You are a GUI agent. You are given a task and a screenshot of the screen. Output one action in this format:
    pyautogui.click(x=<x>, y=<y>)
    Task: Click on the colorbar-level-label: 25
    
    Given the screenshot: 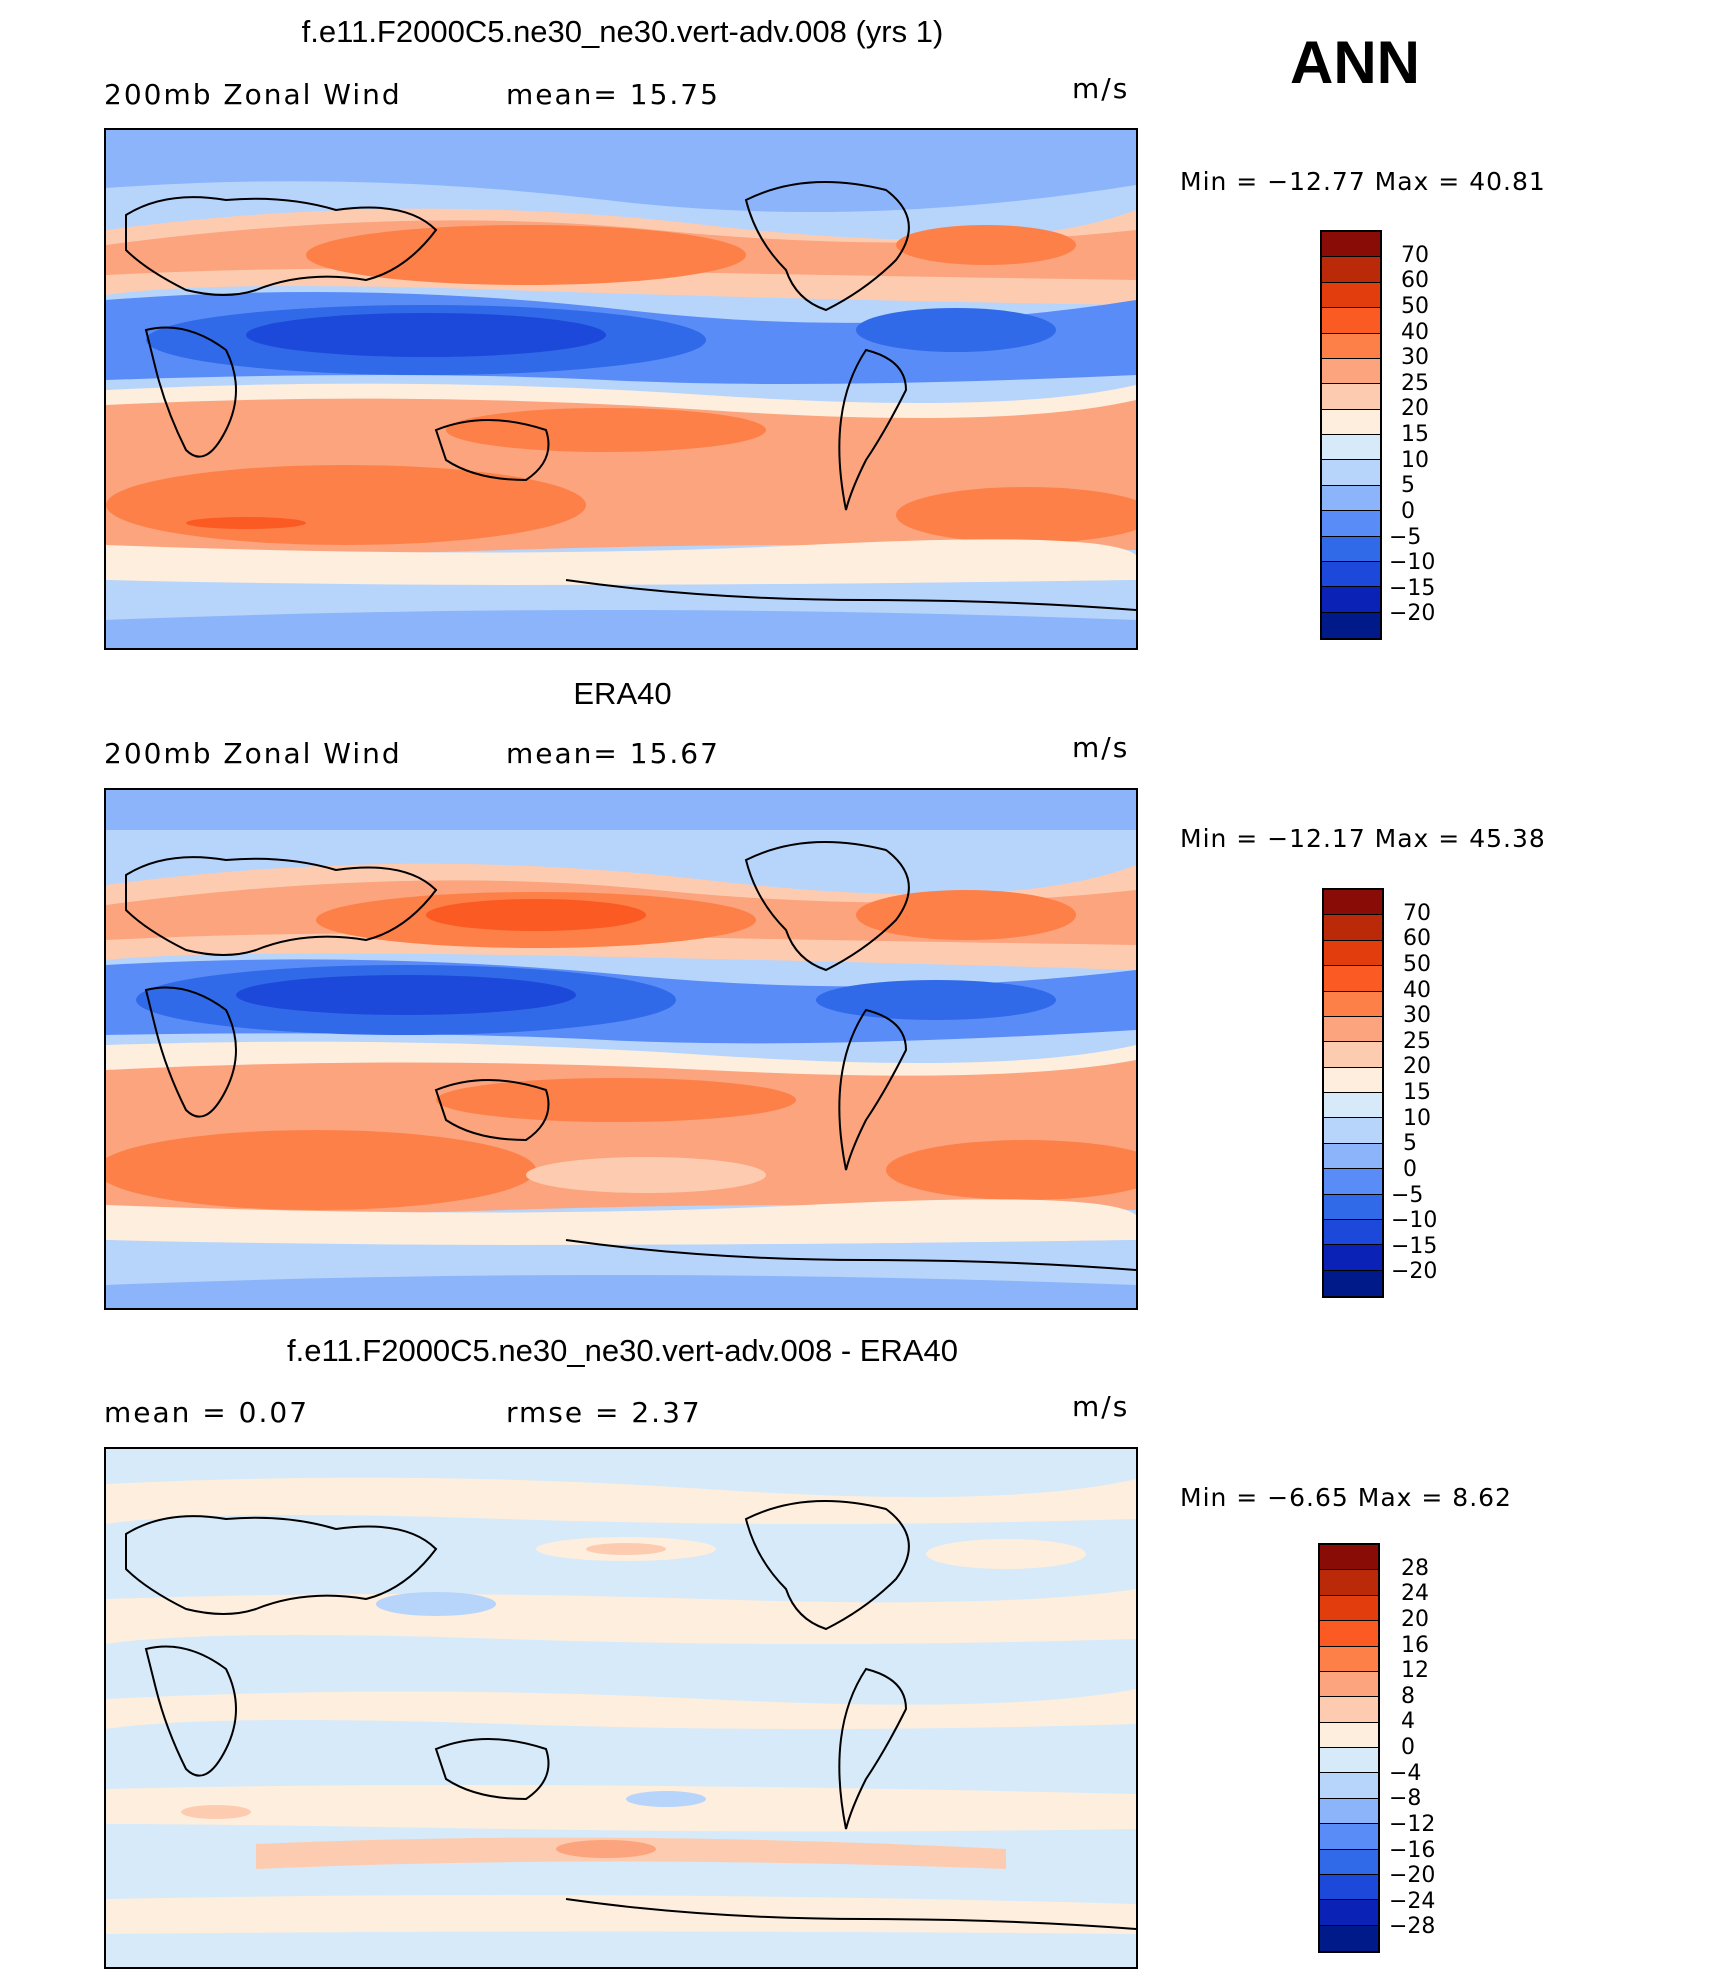 What is the action you would take?
    pyautogui.click(x=1415, y=383)
    